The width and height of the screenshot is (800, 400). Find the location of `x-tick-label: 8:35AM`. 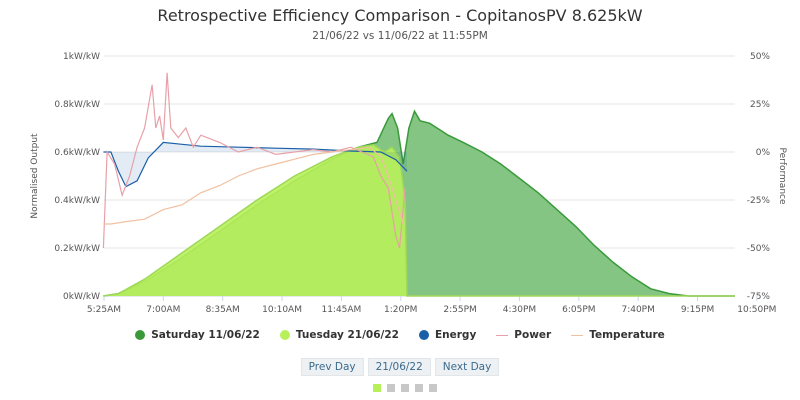

x-tick-label: 8:35AM is located at coordinates (223, 310).